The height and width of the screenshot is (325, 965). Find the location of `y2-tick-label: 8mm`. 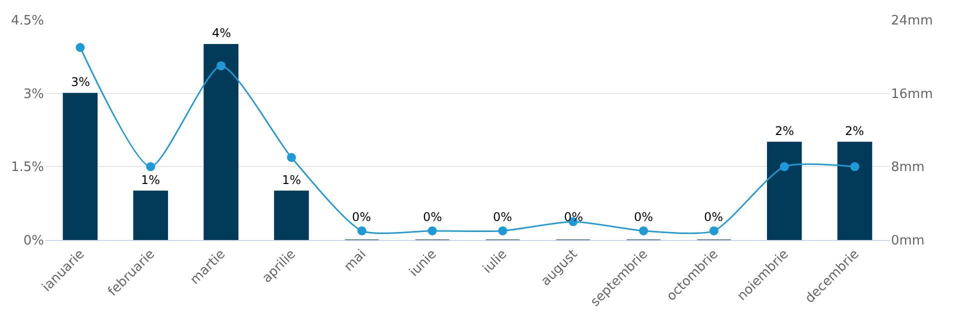

y2-tick-label: 8mm is located at coordinates (908, 168).